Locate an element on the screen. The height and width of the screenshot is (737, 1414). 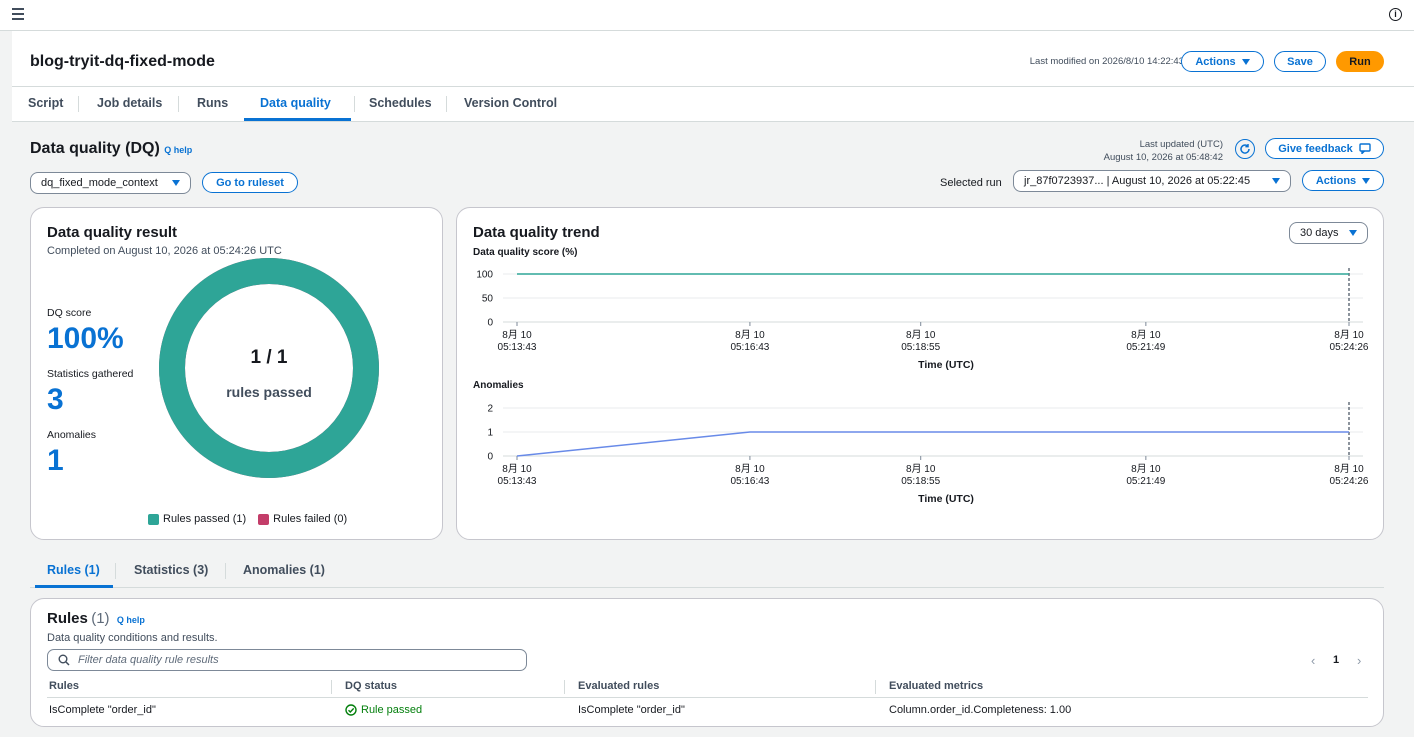
prev-page-icon: ‹ is located at coordinates (1313, 660).